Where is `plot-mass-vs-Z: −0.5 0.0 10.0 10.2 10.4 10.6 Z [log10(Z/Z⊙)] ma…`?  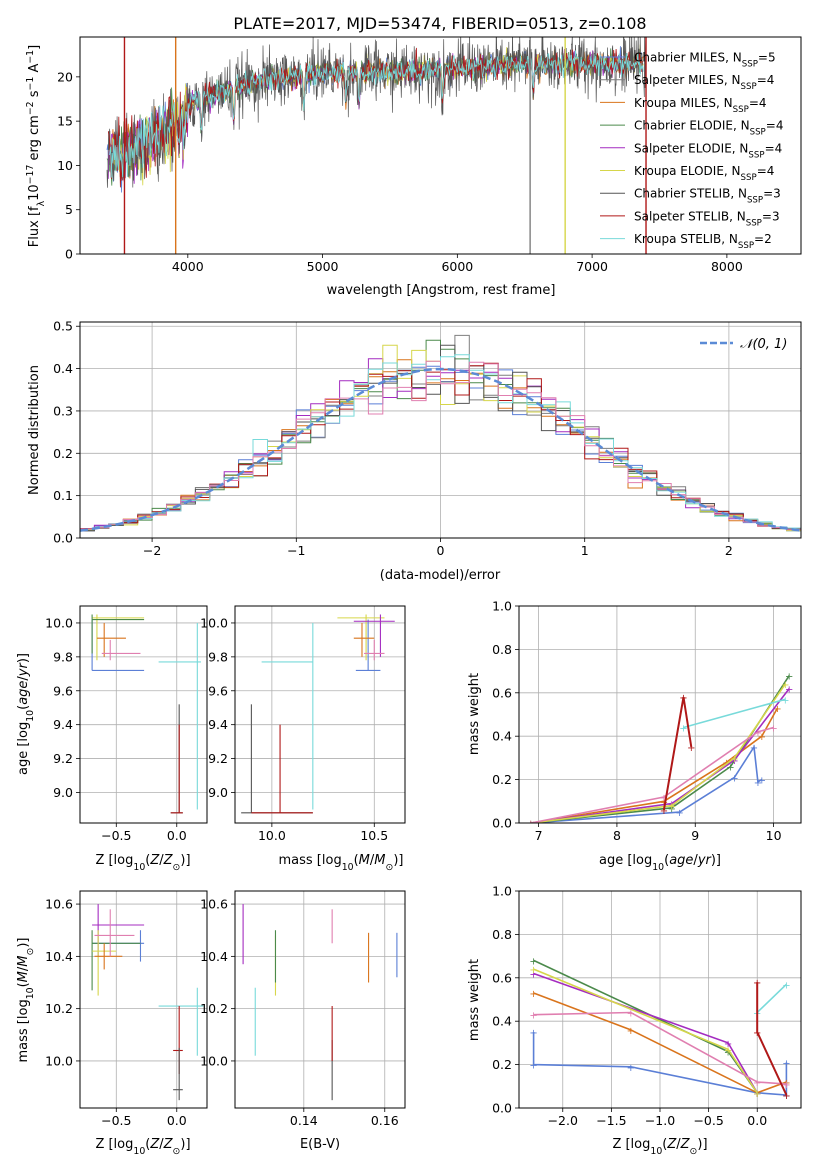 plot-mass-vs-Z: −0.5 0.0 10.0 10.2 10.4 10.6 Z [log10(Z/Z⊙)] ma… is located at coordinates (112, 1023).